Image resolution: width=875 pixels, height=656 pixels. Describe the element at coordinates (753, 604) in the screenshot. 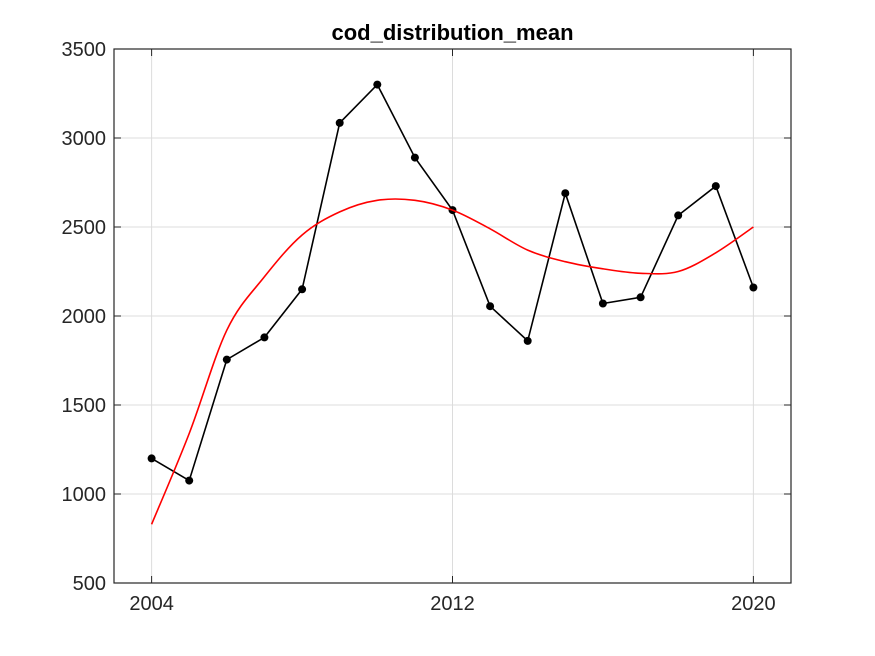

I see `x-tick-label: 2020` at that location.